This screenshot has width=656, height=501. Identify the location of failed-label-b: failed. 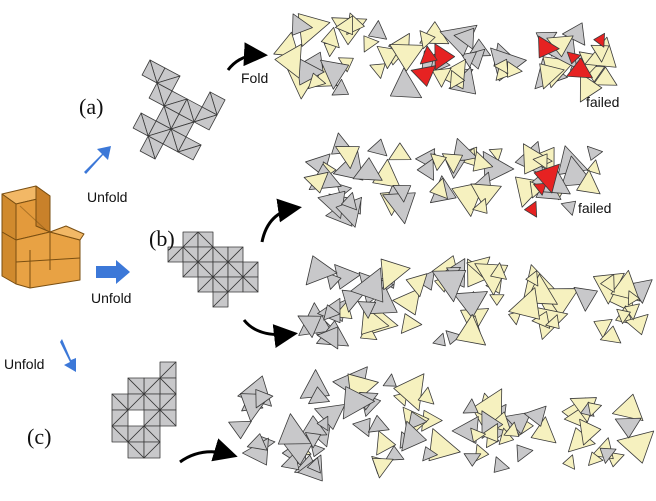
(595, 208).